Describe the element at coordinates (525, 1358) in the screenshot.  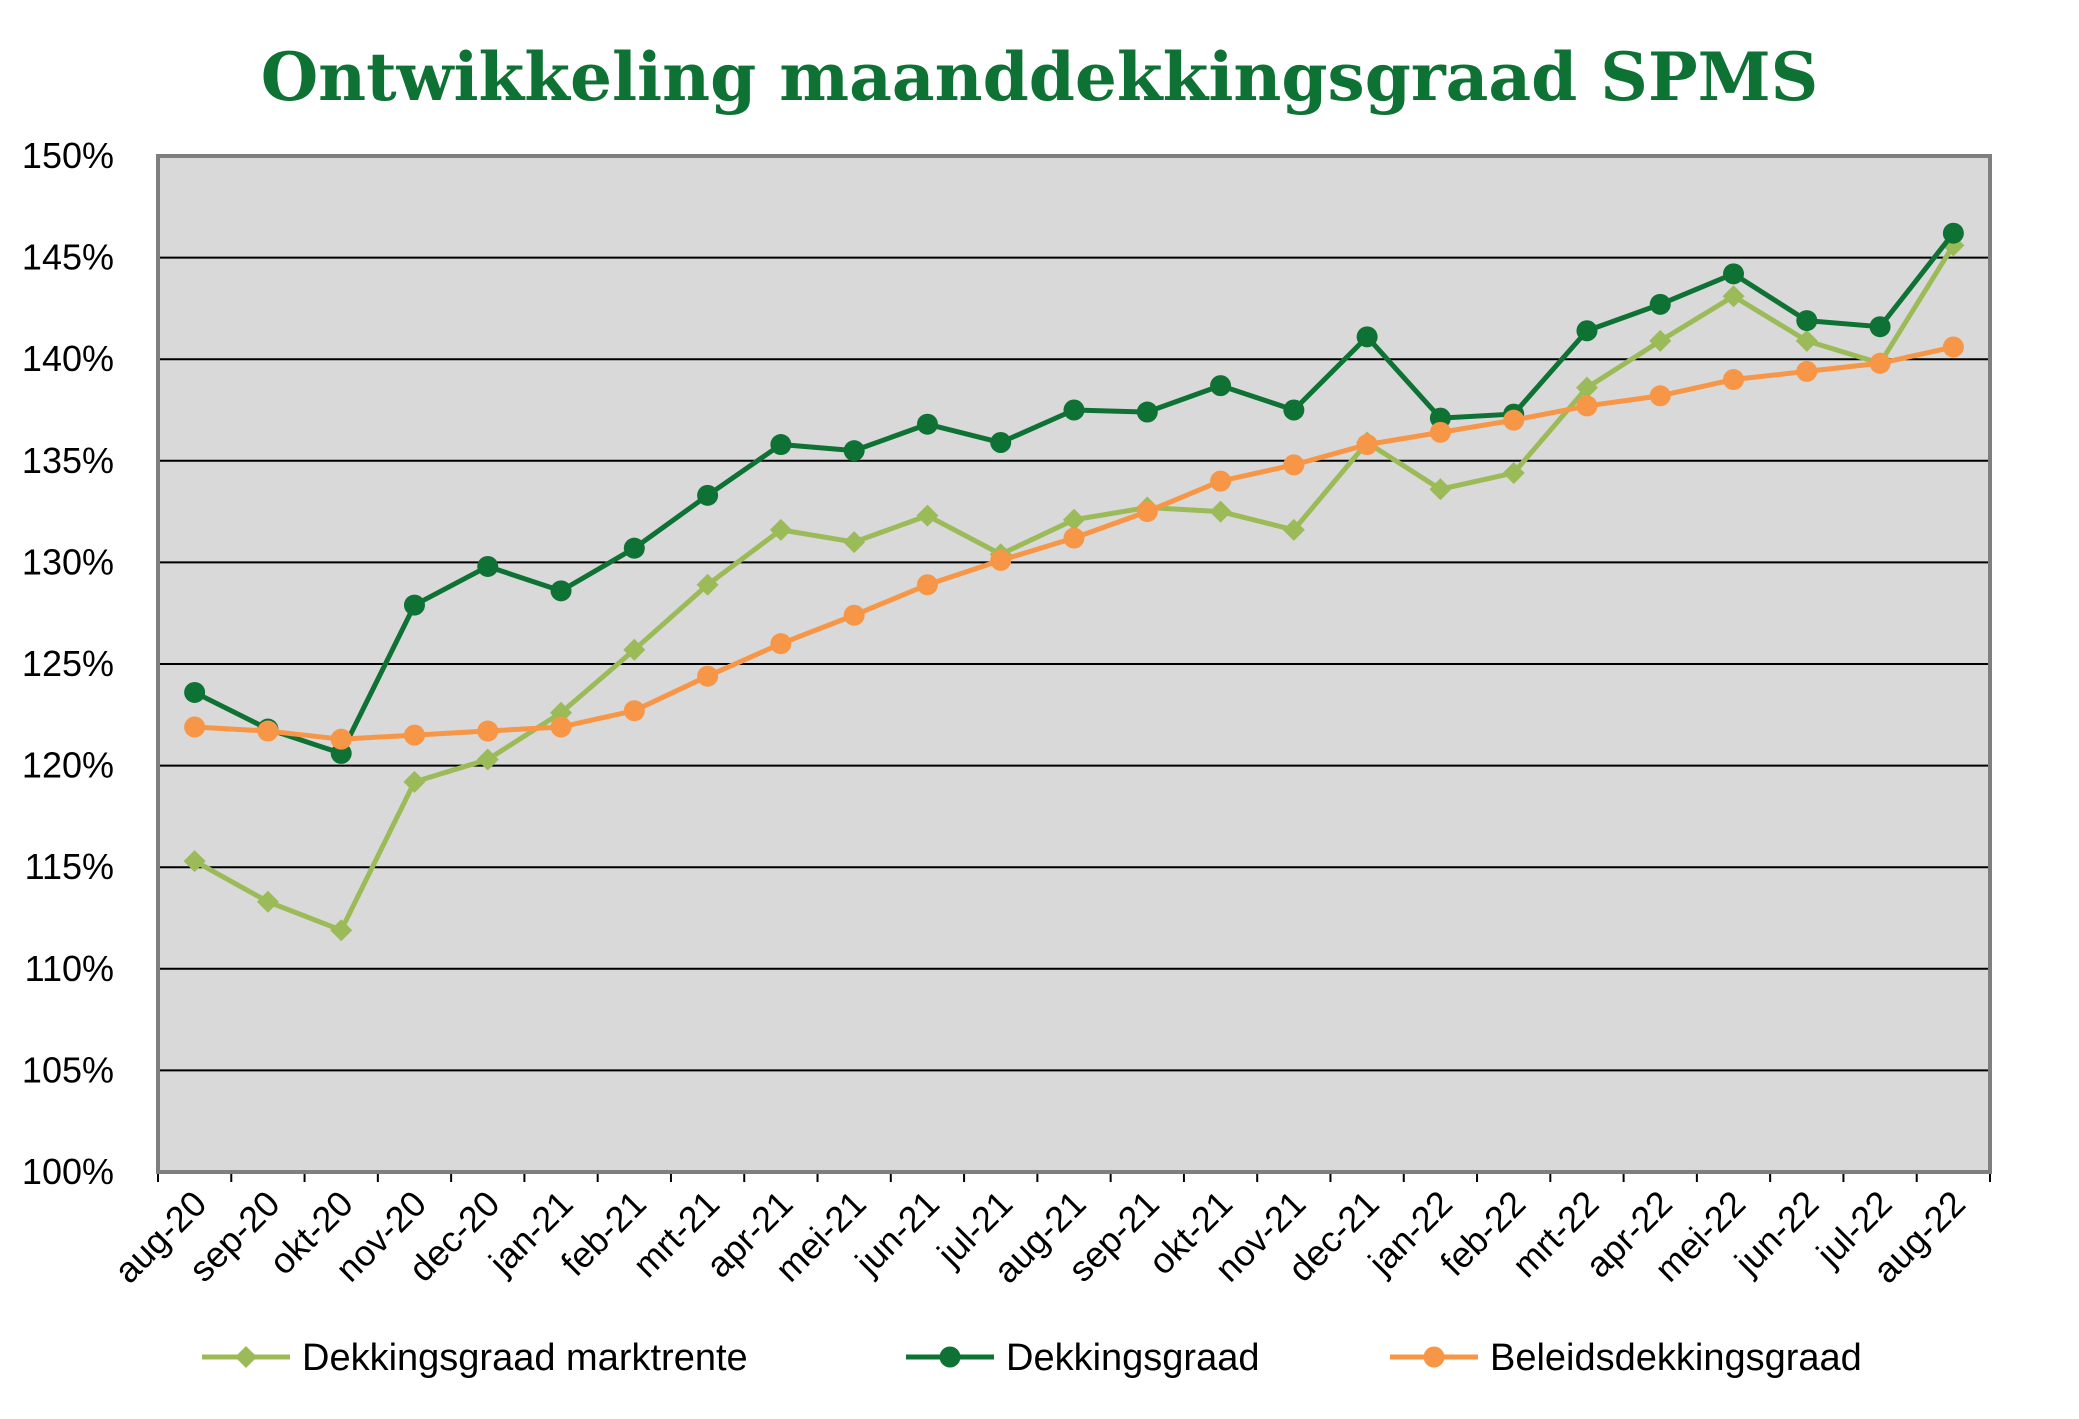
I see `legend-label: Dekkingsgraad marktrente` at that location.